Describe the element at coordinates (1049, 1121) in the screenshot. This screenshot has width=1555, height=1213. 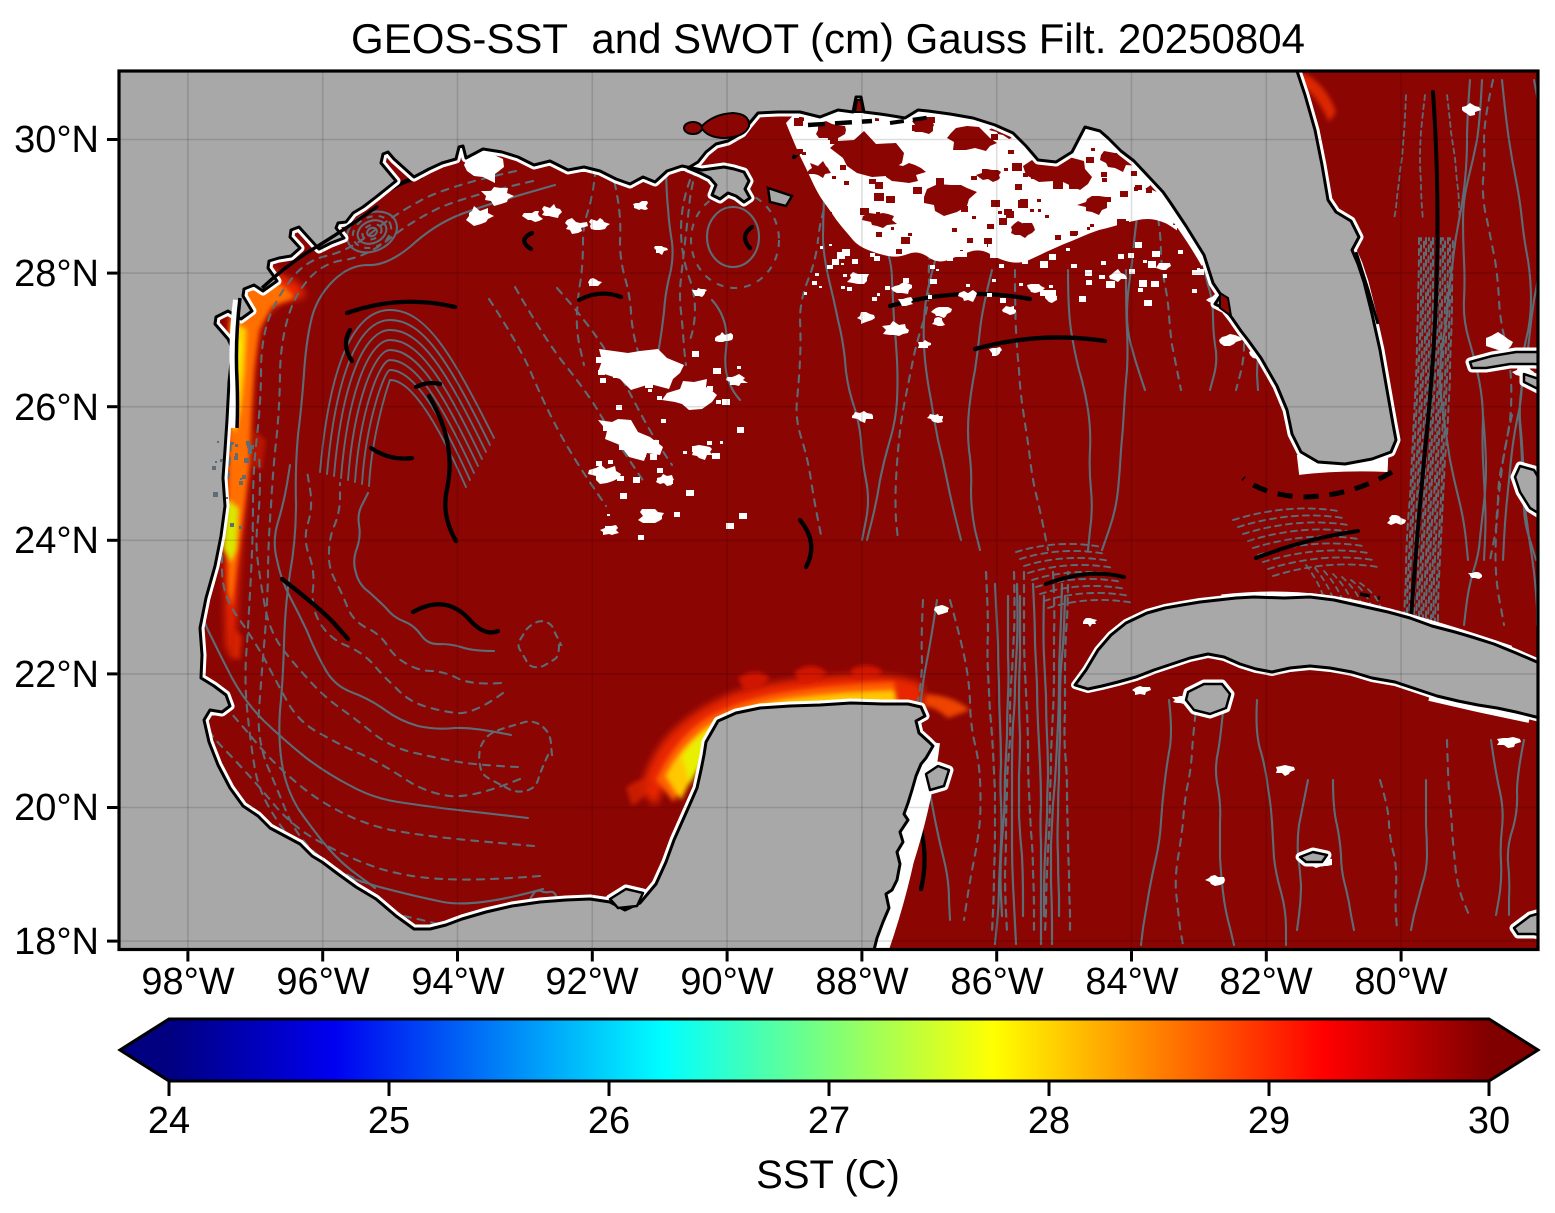
I see `svg-text: 28` at that location.